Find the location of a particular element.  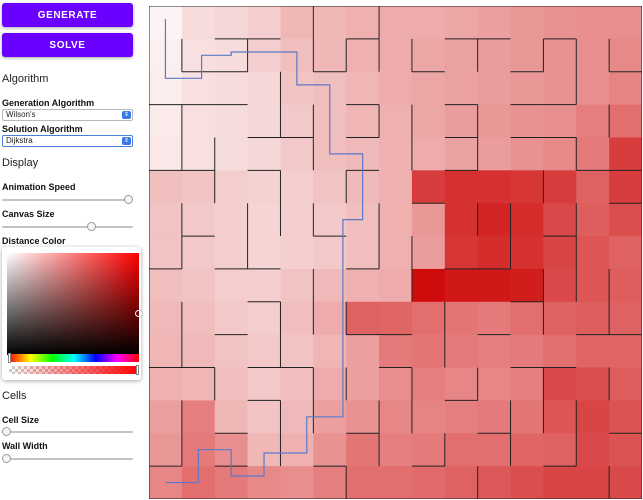

alpha-slider is located at coordinates (74, 370).